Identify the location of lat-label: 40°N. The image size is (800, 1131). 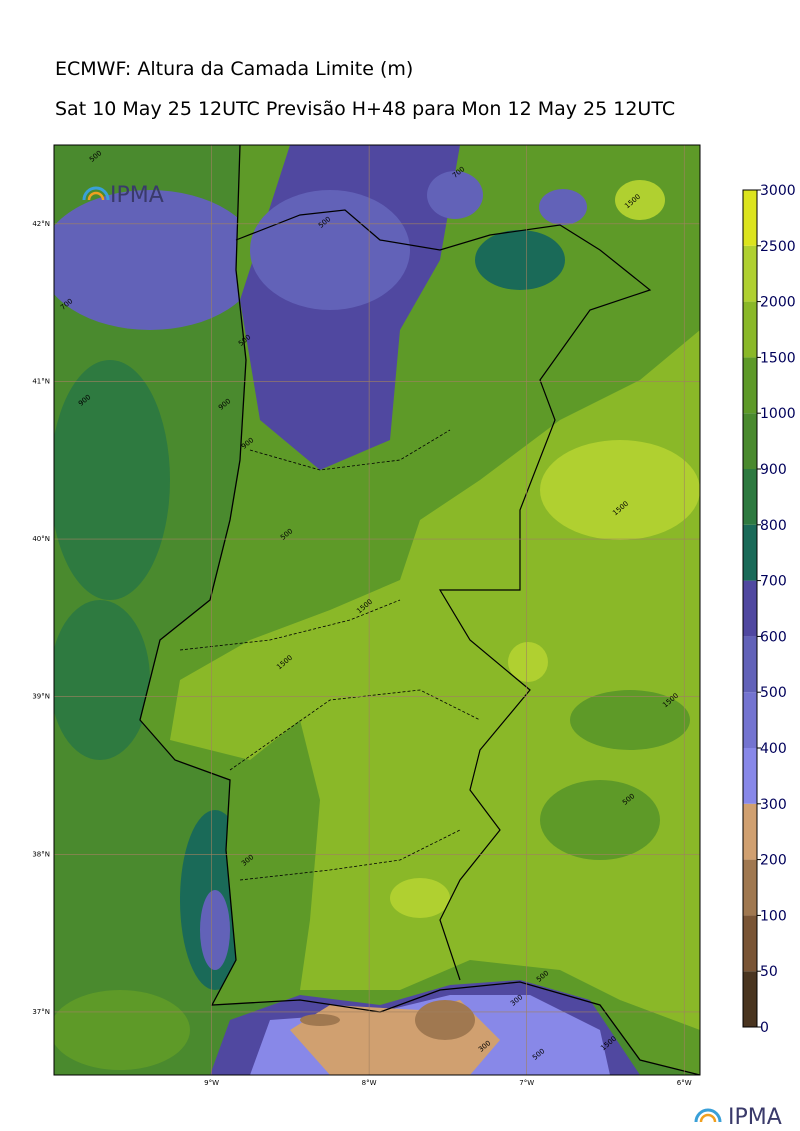
(41, 539).